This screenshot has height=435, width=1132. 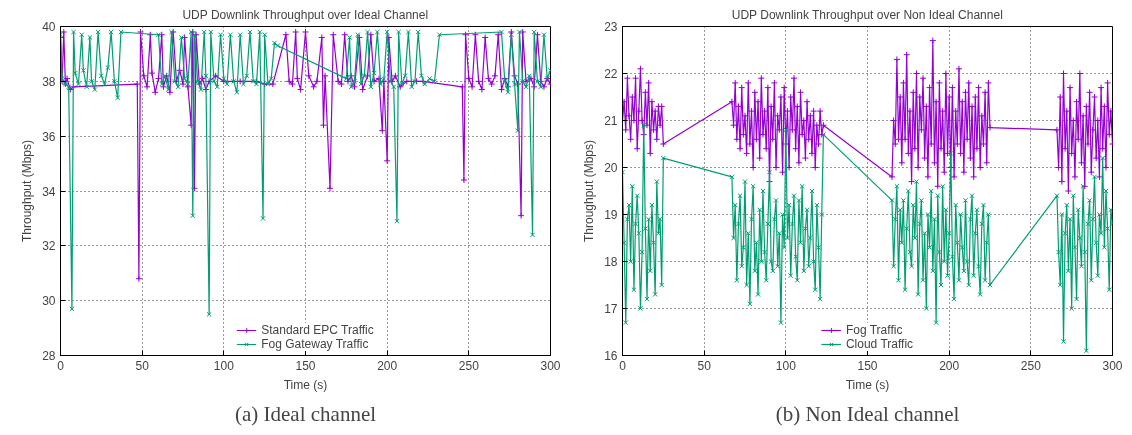 What do you see at coordinates (315, 344) in the screenshot?
I see `legend-label: Fog Gateway Traffic` at bounding box center [315, 344].